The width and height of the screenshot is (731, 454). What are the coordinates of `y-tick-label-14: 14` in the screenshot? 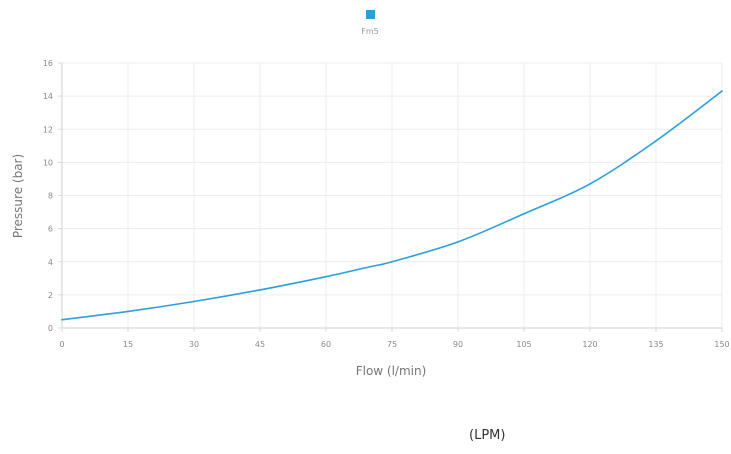 It's located at (48, 96).